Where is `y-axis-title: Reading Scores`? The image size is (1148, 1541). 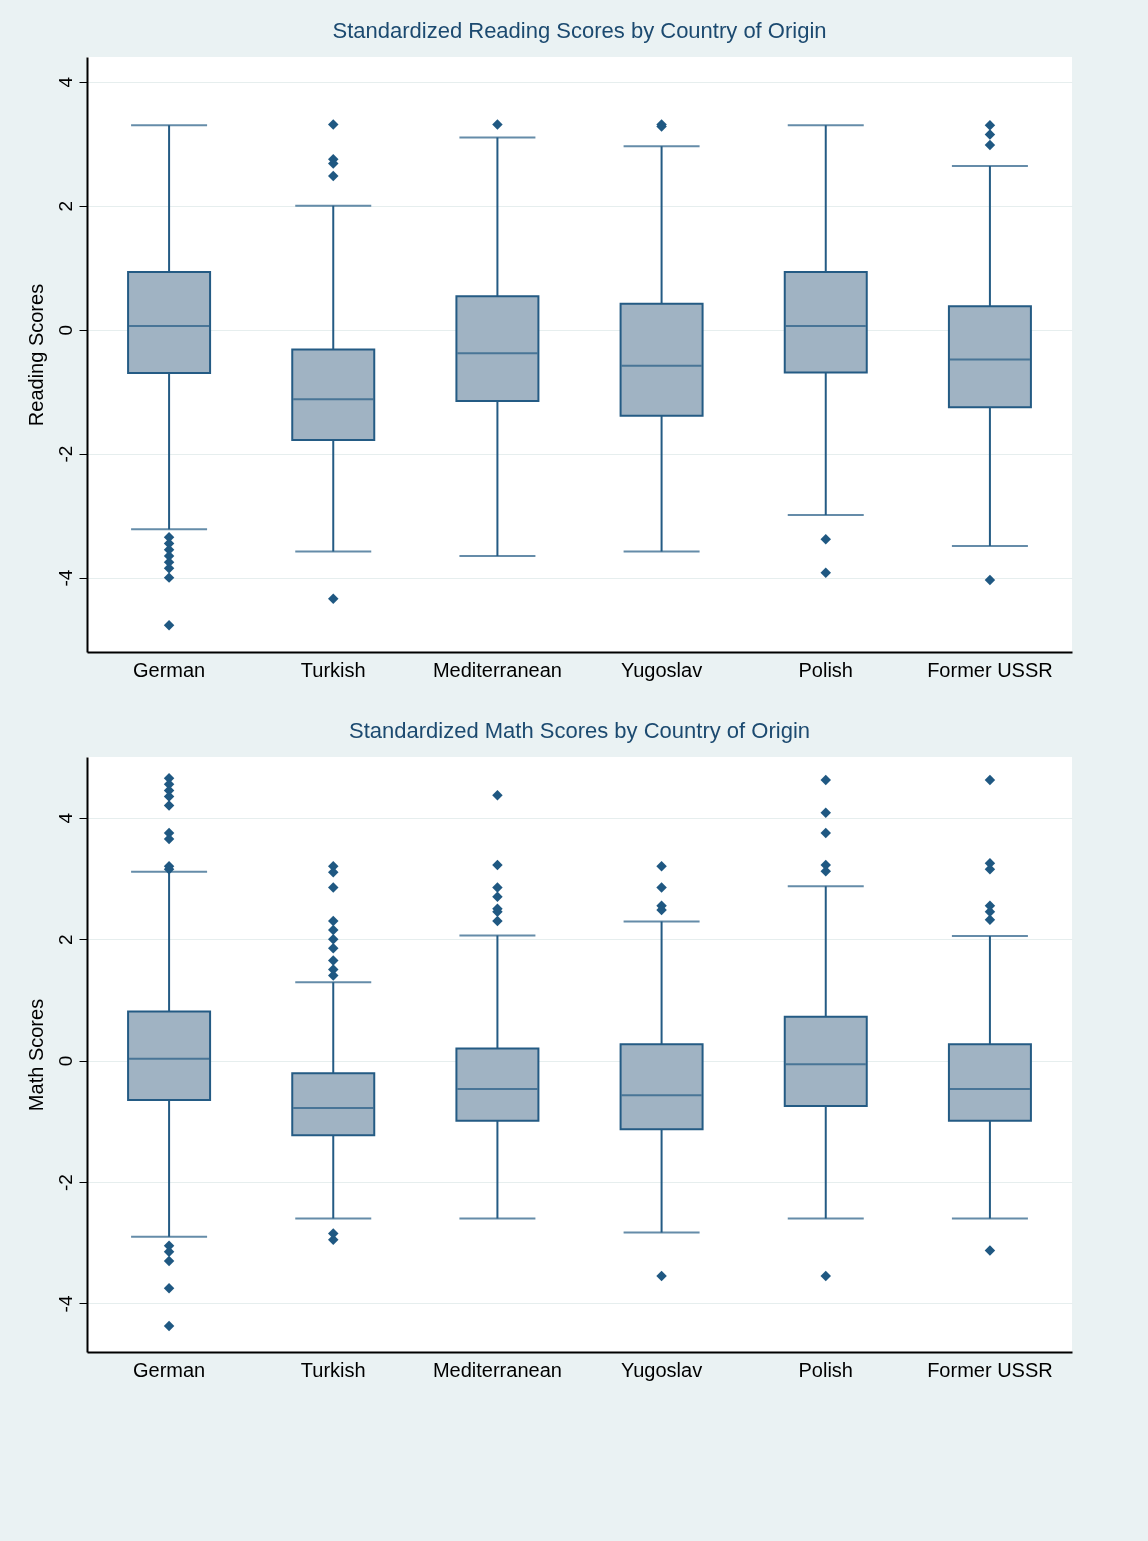 y-axis-title: Reading Scores is located at coordinates (35, 355).